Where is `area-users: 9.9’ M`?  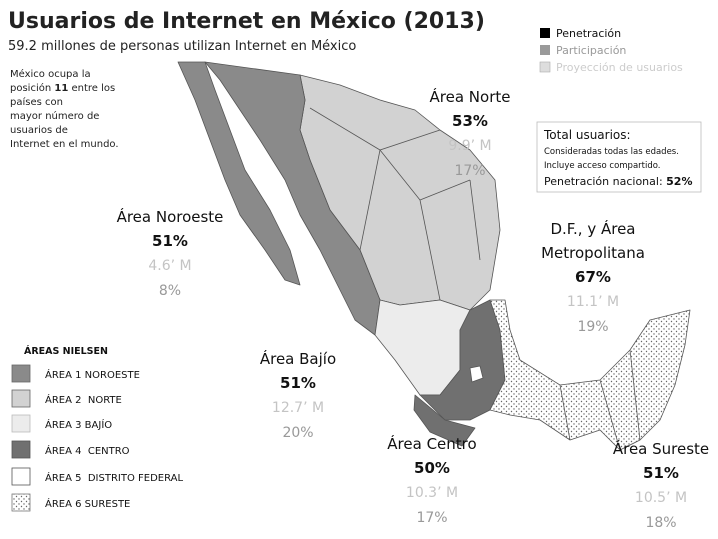
area-users: 9.9’ M is located at coordinates (469, 146).